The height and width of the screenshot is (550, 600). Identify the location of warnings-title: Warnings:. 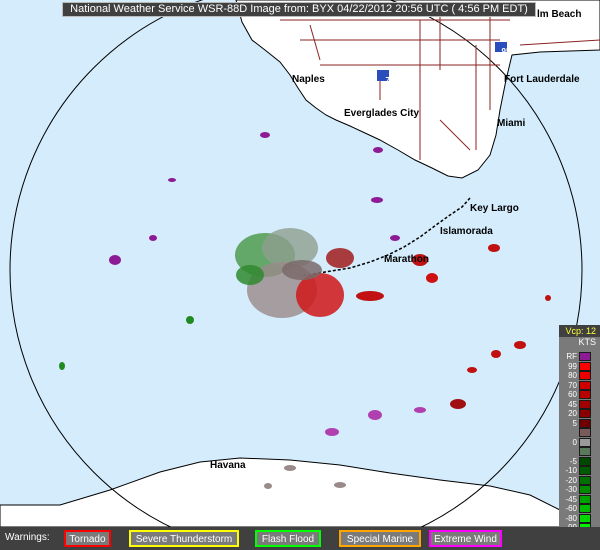
(27, 537).